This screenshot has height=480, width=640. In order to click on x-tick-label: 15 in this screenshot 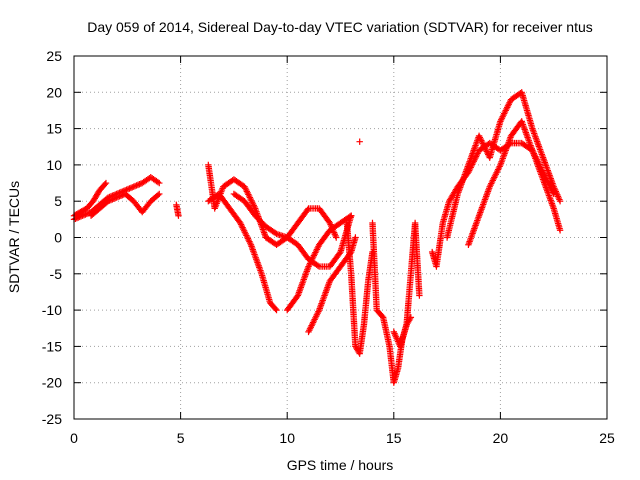, I will do `click(394, 438)`.